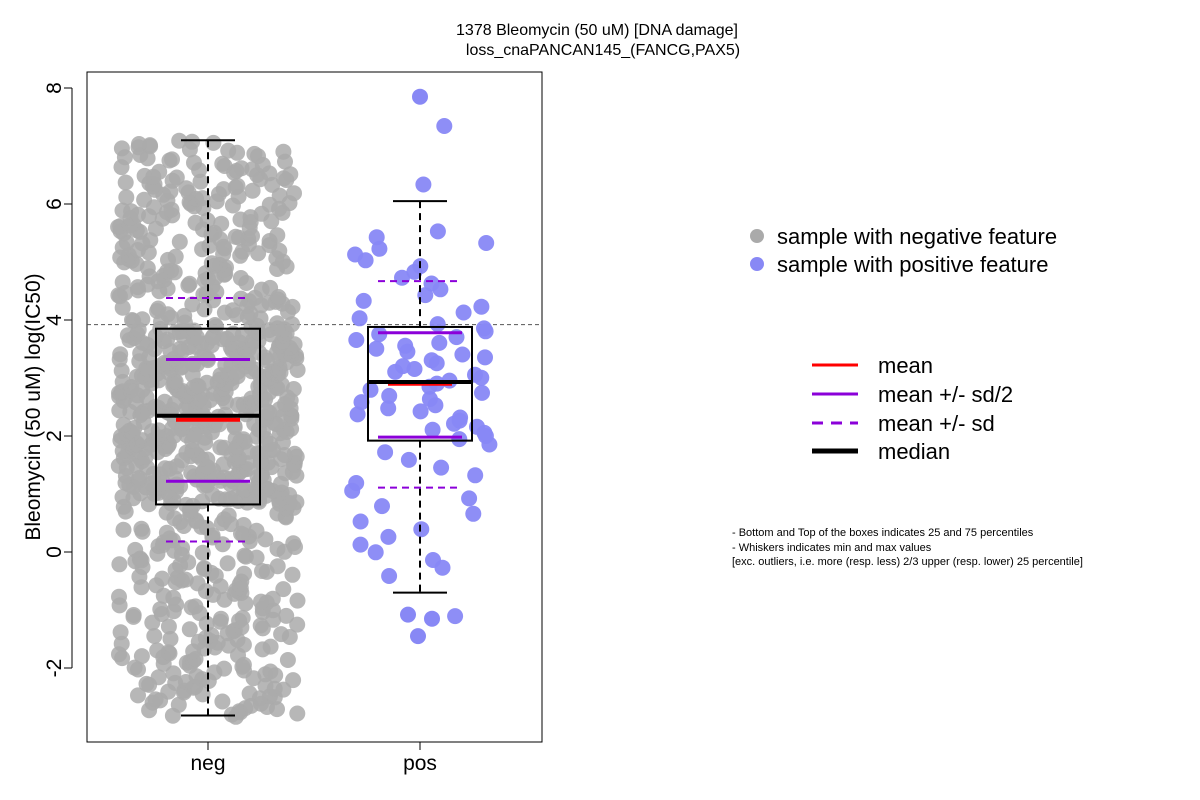 Image resolution: width=1200 pixels, height=800 pixels. I want to click on y-tick-label: 6, so click(54, 204).